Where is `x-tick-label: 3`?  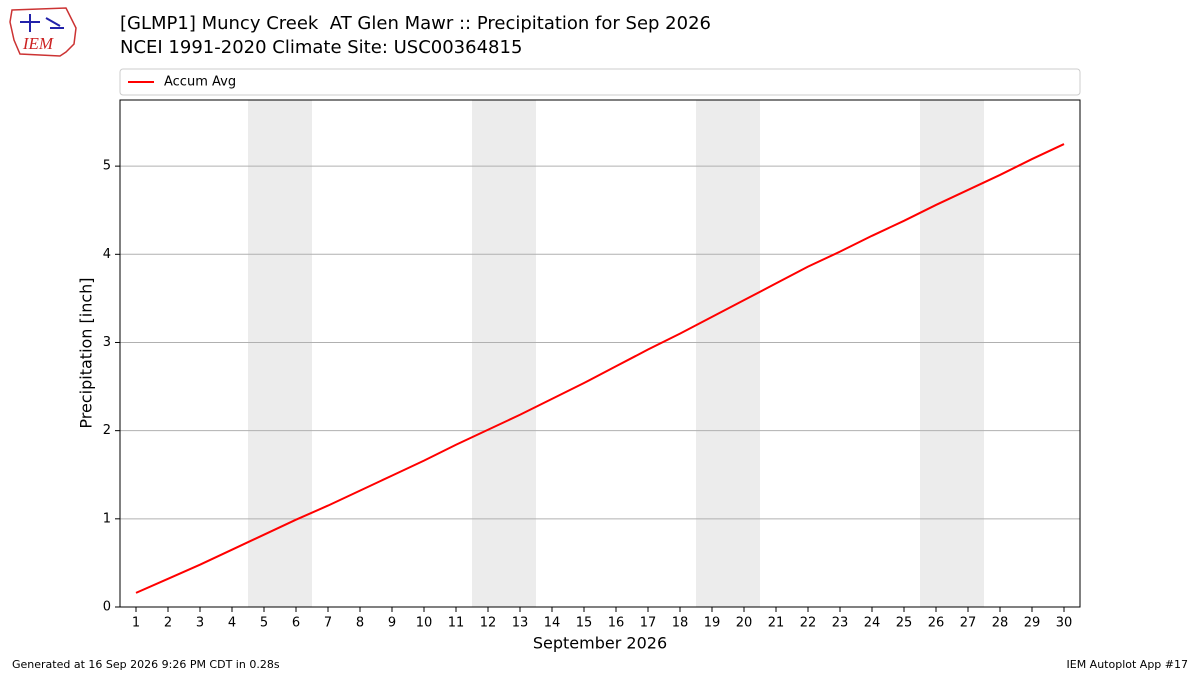
x-tick-label: 3 is located at coordinates (200, 623).